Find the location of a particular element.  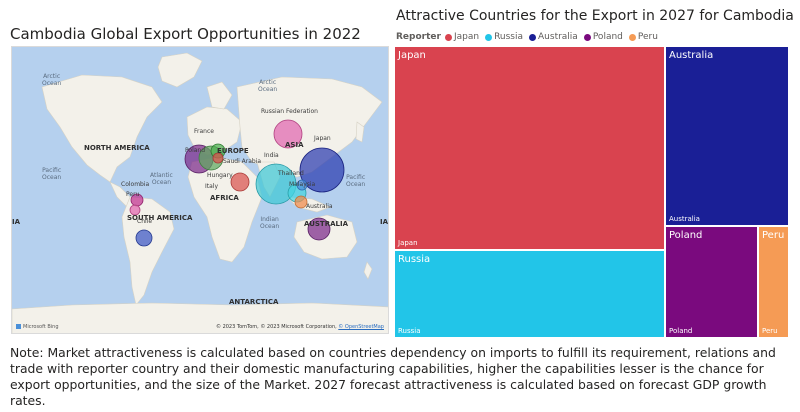

tile-sublabel-australia: Australia is located at coordinates (684, 219).